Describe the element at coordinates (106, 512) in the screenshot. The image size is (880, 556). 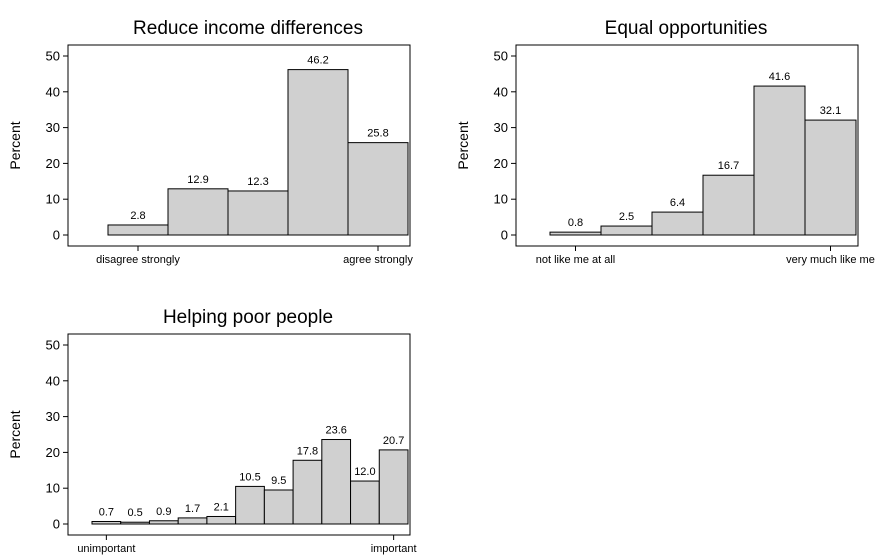
I see `bar-value-label-1: 0.7` at that location.